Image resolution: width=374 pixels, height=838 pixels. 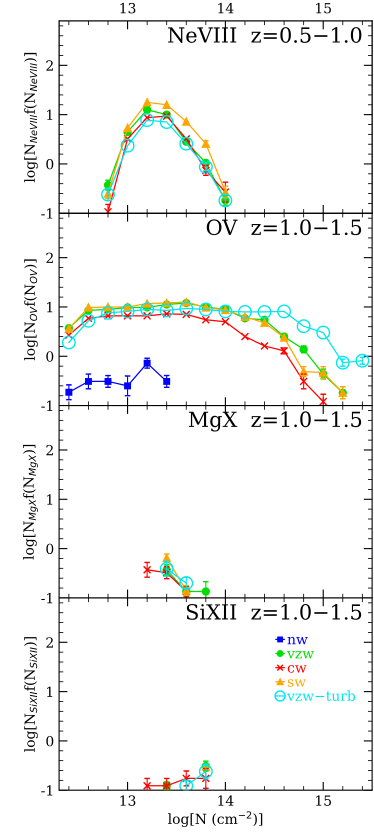 I want to click on legend-label: vzw−turb, so click(x=321, y=695).